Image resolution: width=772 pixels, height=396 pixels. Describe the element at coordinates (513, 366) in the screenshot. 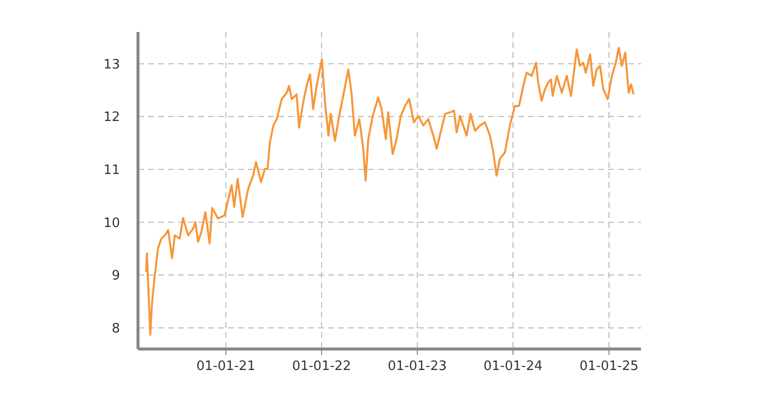

I see `x-tick-label: 01-01-24` at that location.